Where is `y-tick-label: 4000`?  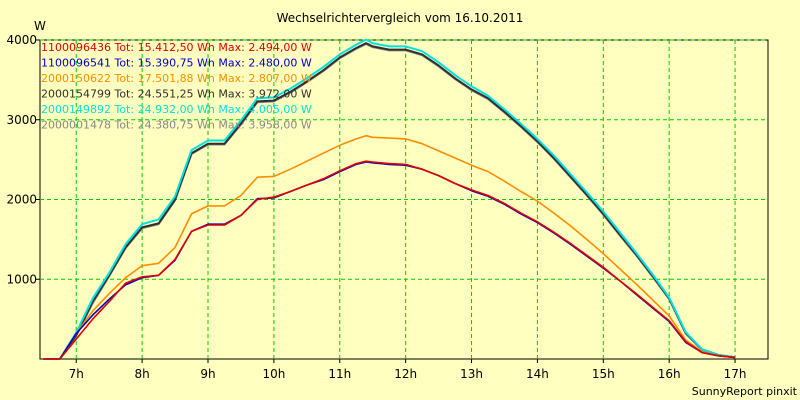 y-tick-label: 4000 is located at coordinates (21, 40).